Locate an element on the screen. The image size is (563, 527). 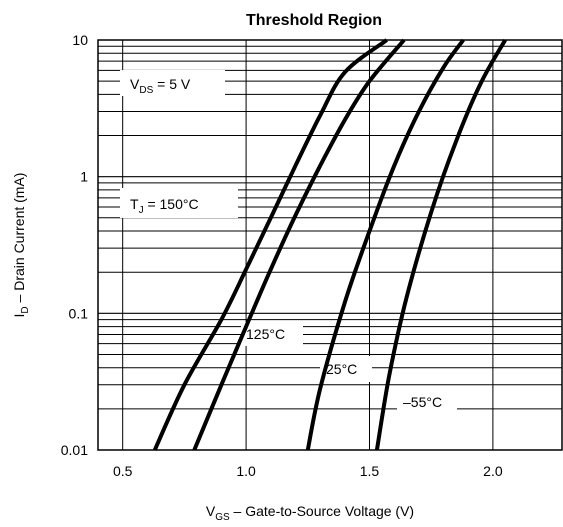
tj-rest: = 150°C is located at coordinates (171, 204).